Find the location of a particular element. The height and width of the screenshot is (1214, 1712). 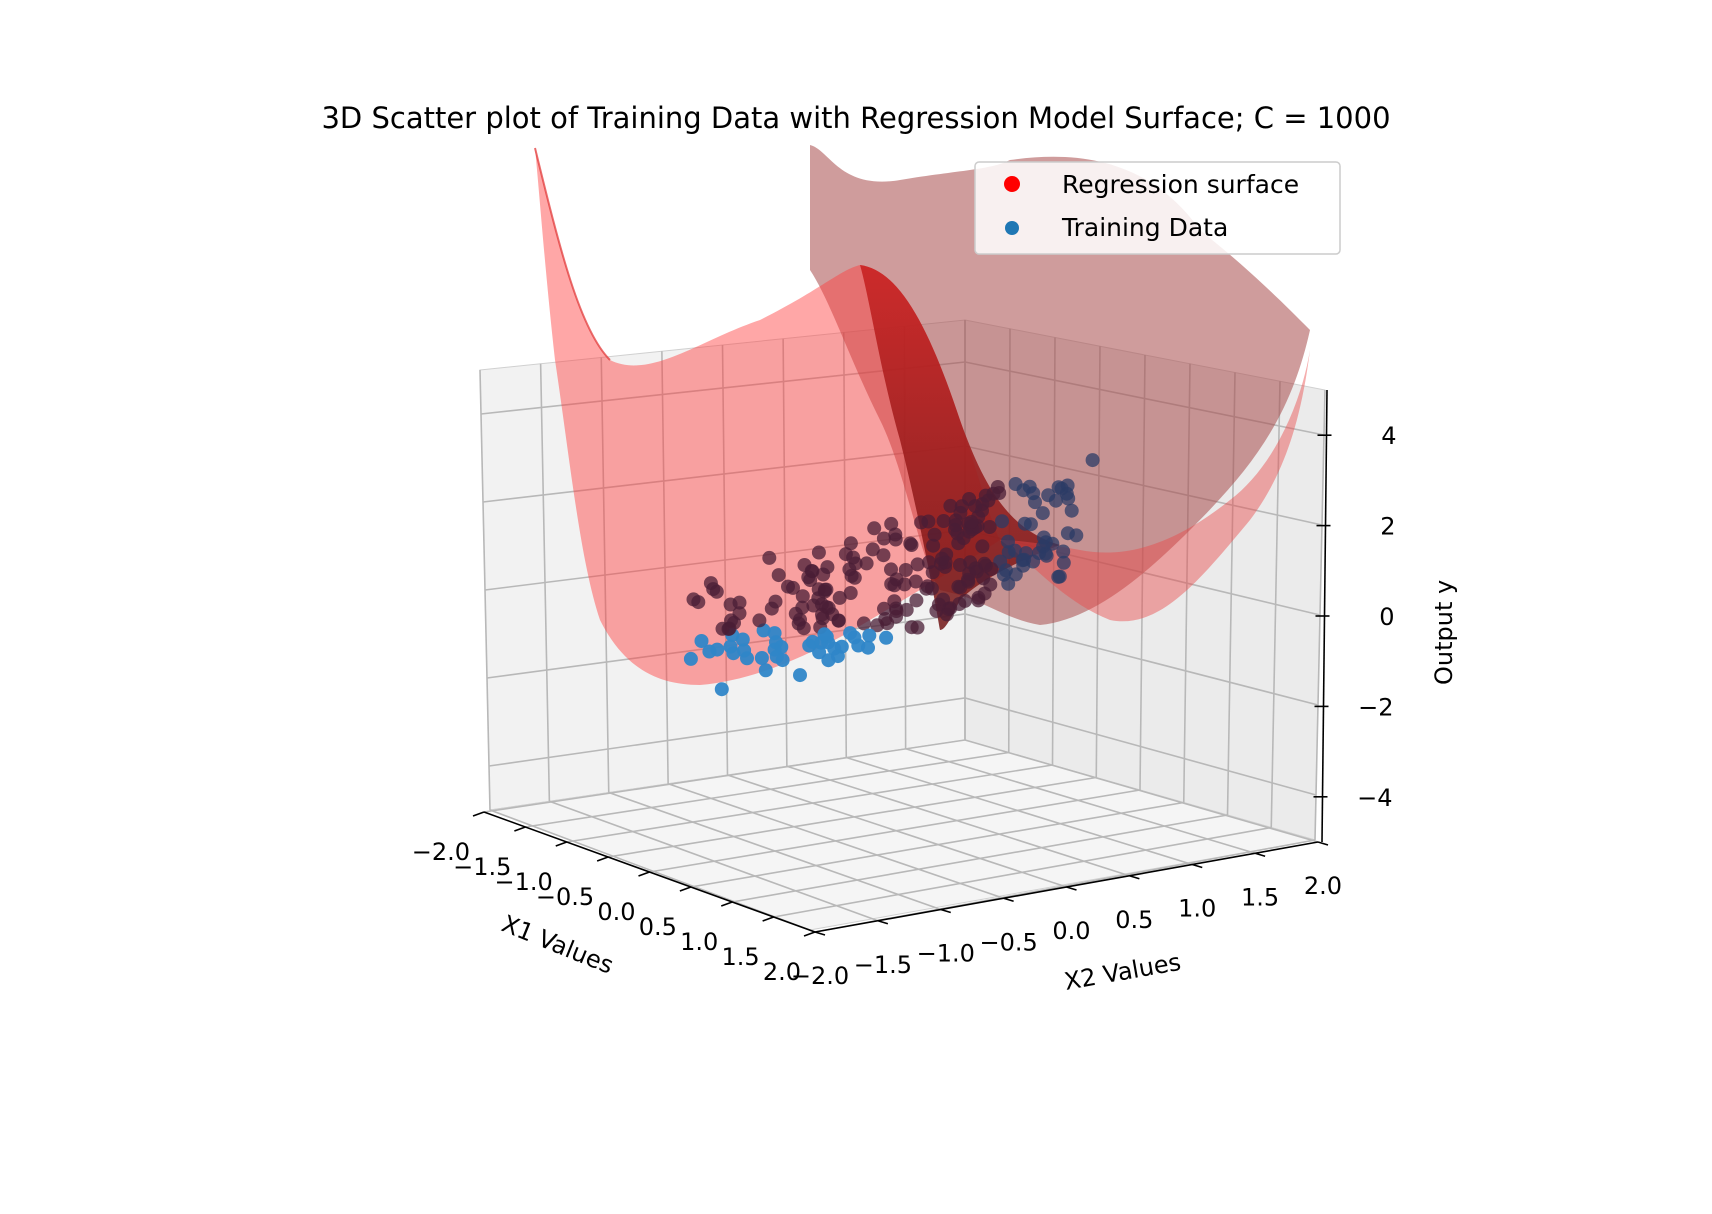

x2-tick-label: −2.0 is located at coordinates (820, 976).